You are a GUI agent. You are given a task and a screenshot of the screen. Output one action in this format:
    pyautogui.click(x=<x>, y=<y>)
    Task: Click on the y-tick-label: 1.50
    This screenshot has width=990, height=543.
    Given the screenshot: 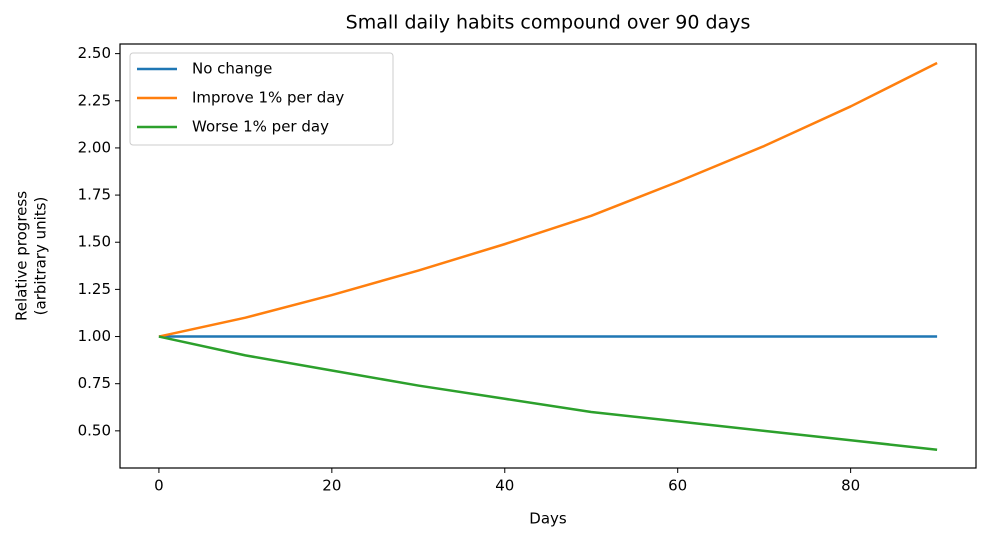 What is the action you would take?
    pyautogui.click(x=94, y=242)
    